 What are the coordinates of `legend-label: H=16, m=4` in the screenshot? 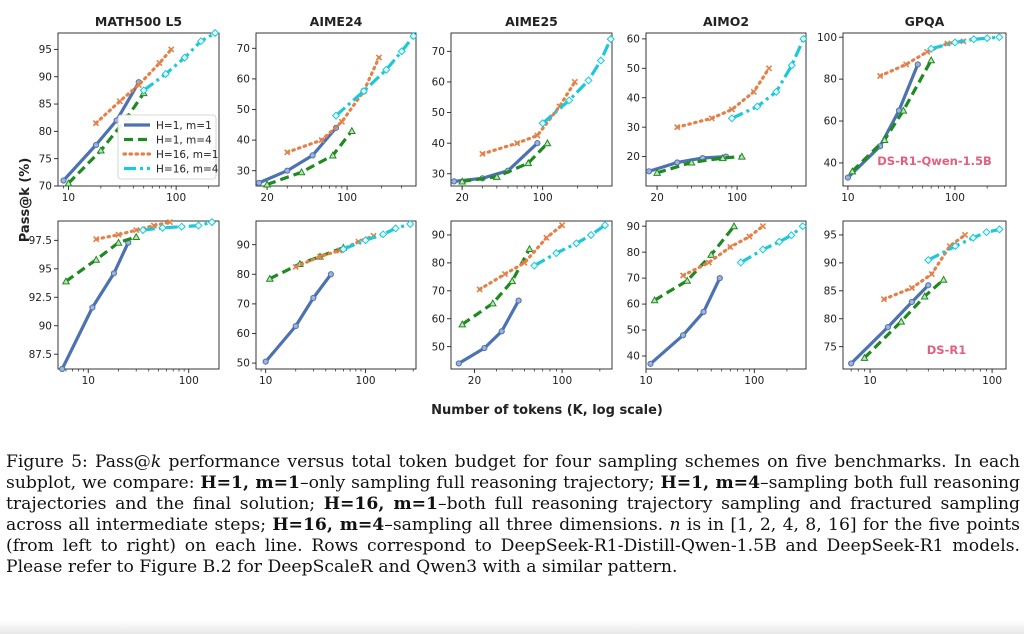 It's located at (187, 170).